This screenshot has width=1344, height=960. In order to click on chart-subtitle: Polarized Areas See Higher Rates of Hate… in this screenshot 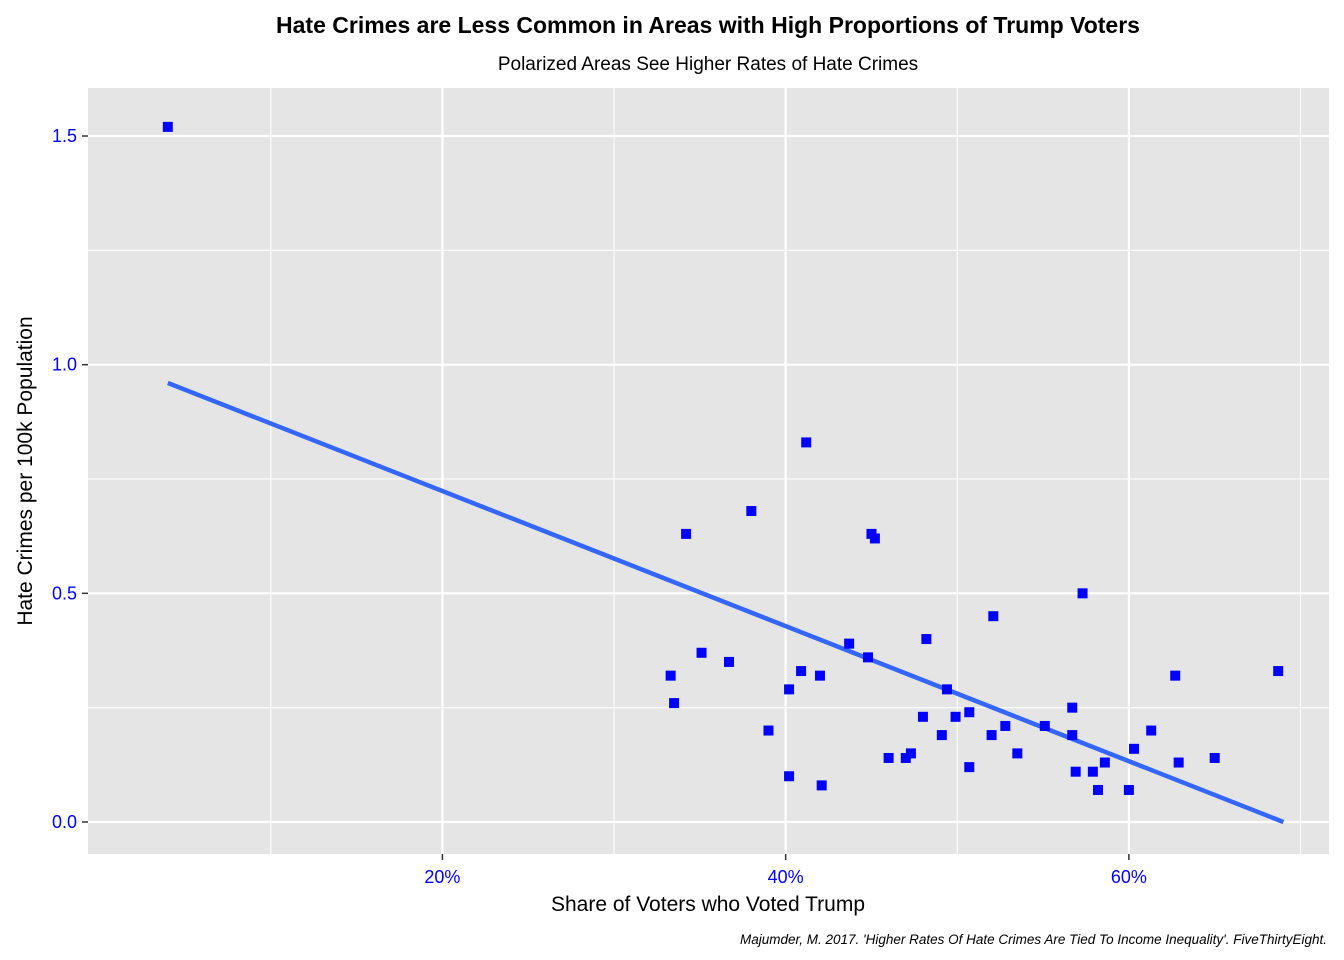, I will do `click(708, 64)`.